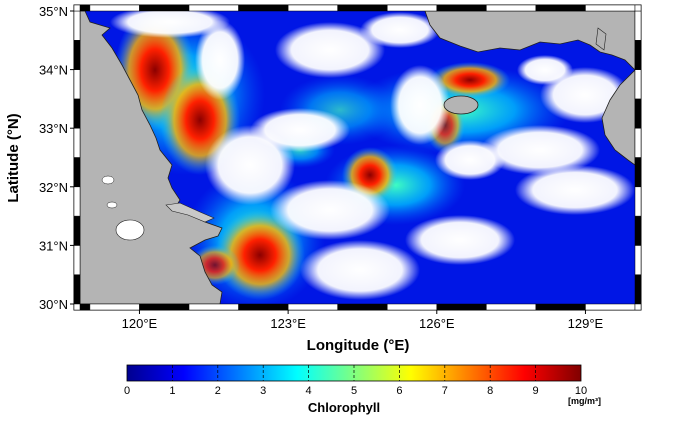 The image size is (680, 431). Describe the element at coordinates (263, 391) in the screenshot. I see `colorbar-tick-label: 3` at that location.